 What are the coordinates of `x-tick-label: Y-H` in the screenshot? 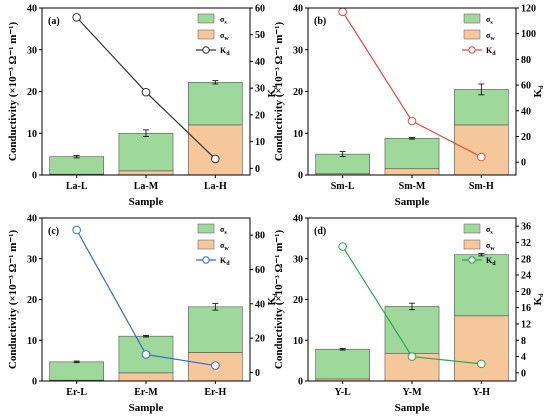 It's located at (482, 392).